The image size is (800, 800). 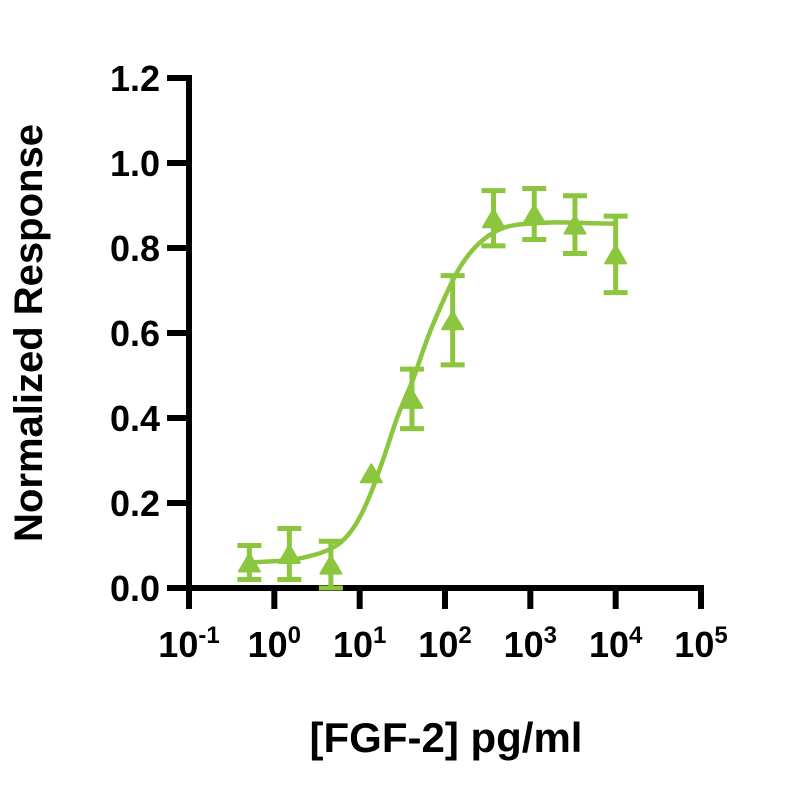 What do you see at coordinates (135, 78) in the screenshot?
I see `y-tick-label: 1.2` at bounding box center [135, 78].